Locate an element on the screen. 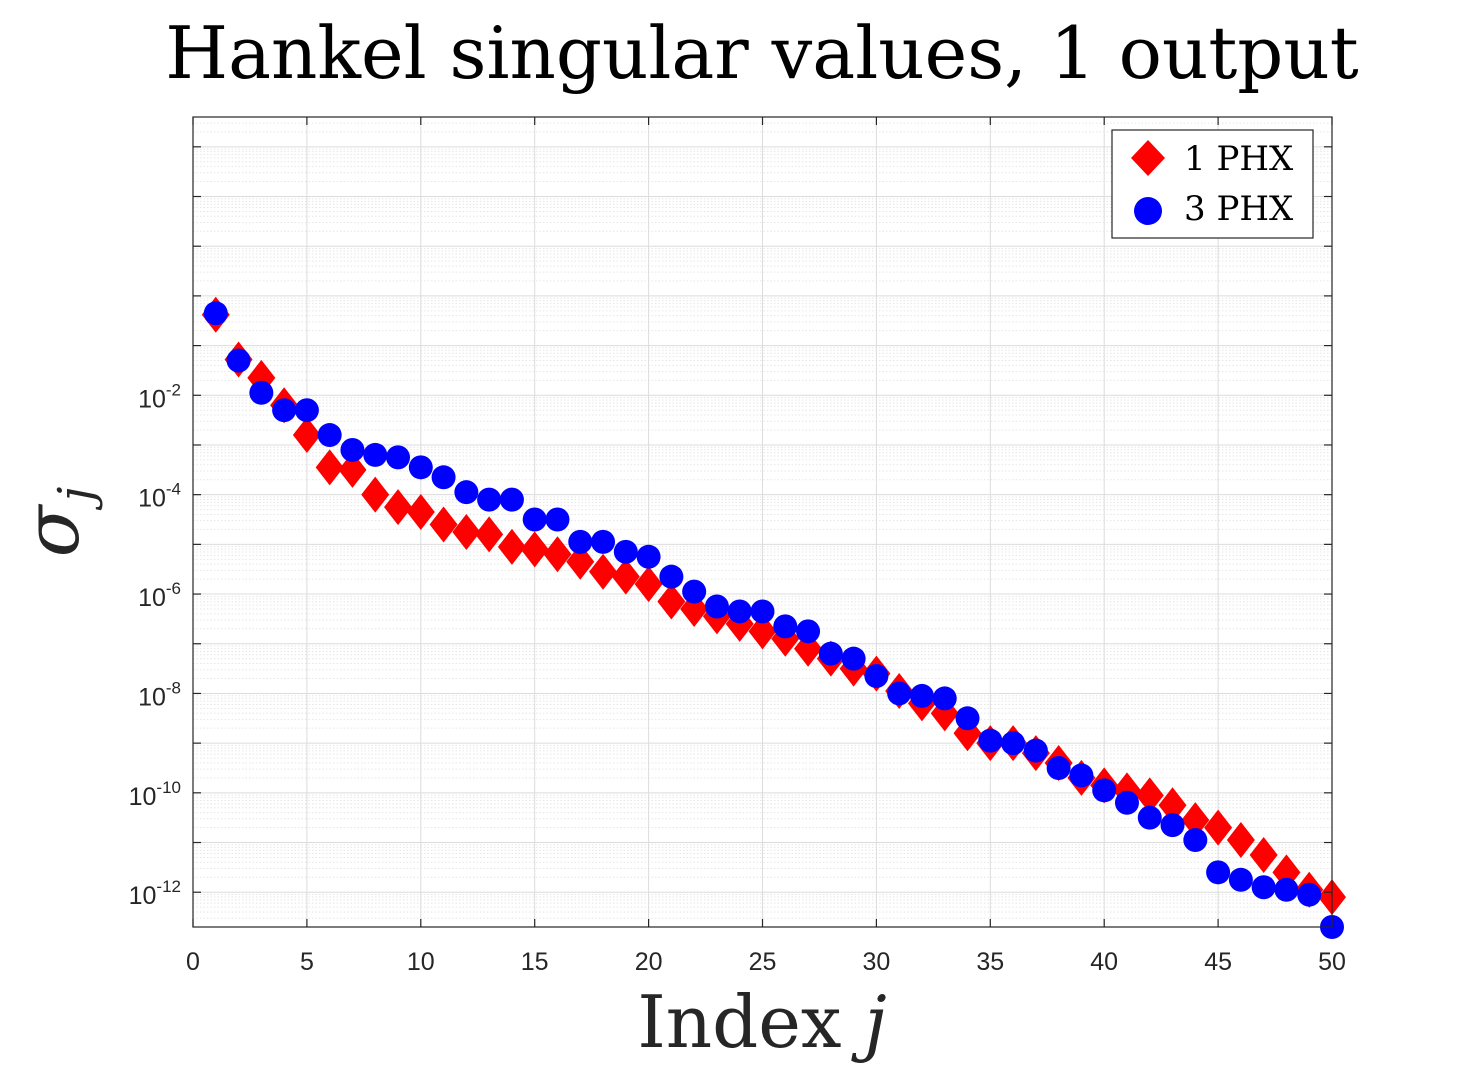 Image resolution: width=1473 pixels, height=1077 pixels. y-tick-label: 10⁻⁴ is located at coordinates (159, 496).